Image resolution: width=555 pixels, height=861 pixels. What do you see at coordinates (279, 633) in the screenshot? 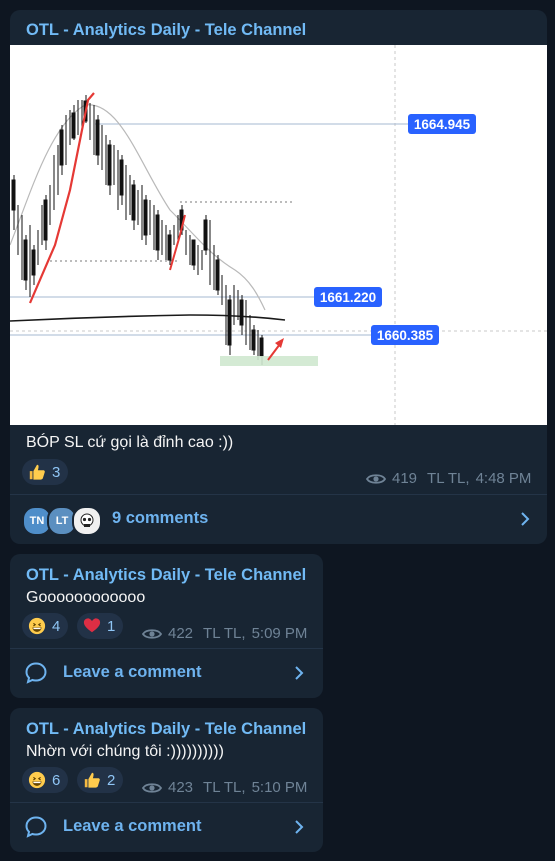
I see `post-time: 5:09 PM` at bounding box center [279, 633].